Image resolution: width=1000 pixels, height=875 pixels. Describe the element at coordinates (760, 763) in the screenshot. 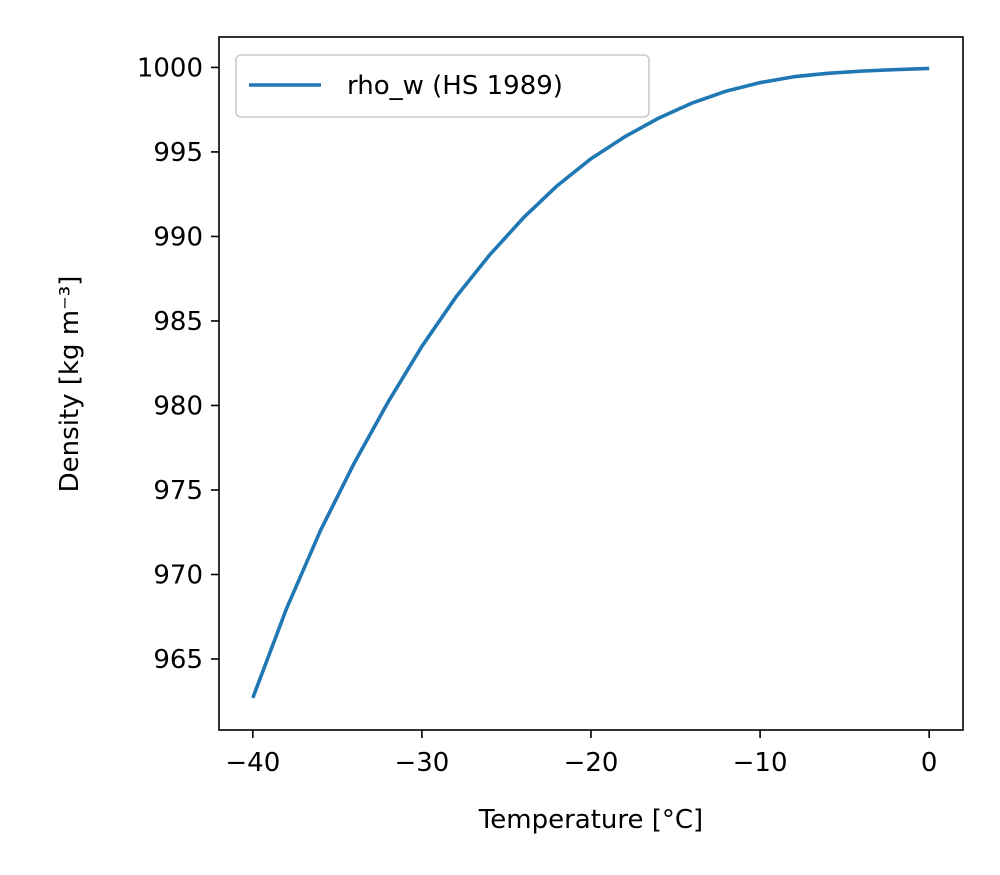

I see `x-tick-label: −10` at that location.